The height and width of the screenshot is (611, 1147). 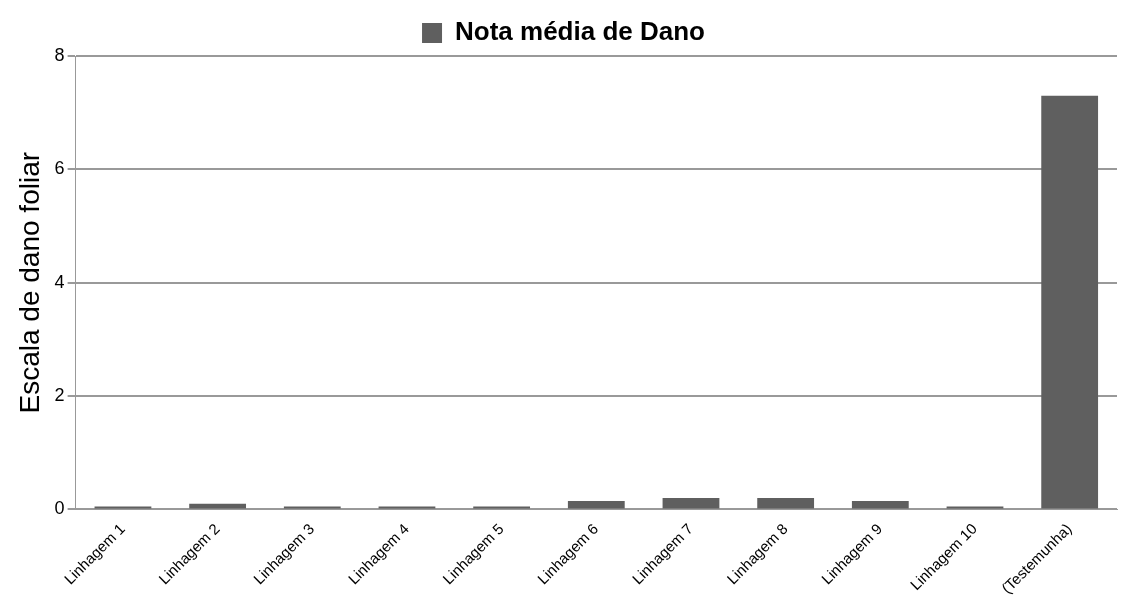 I want to click on legend-label: Nota média de Dano, so click(x=580, y=31).